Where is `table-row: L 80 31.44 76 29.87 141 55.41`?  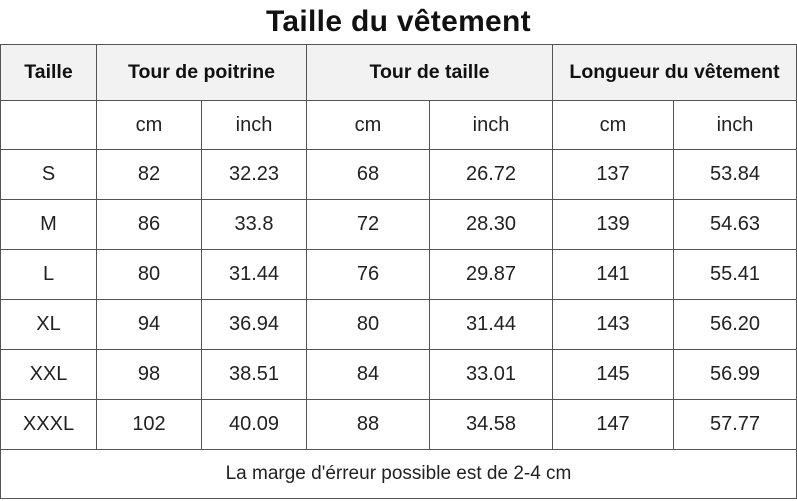
table-row: L 80 31.44 76 29.87 141 55.41 is located at coordinates (398, 274).